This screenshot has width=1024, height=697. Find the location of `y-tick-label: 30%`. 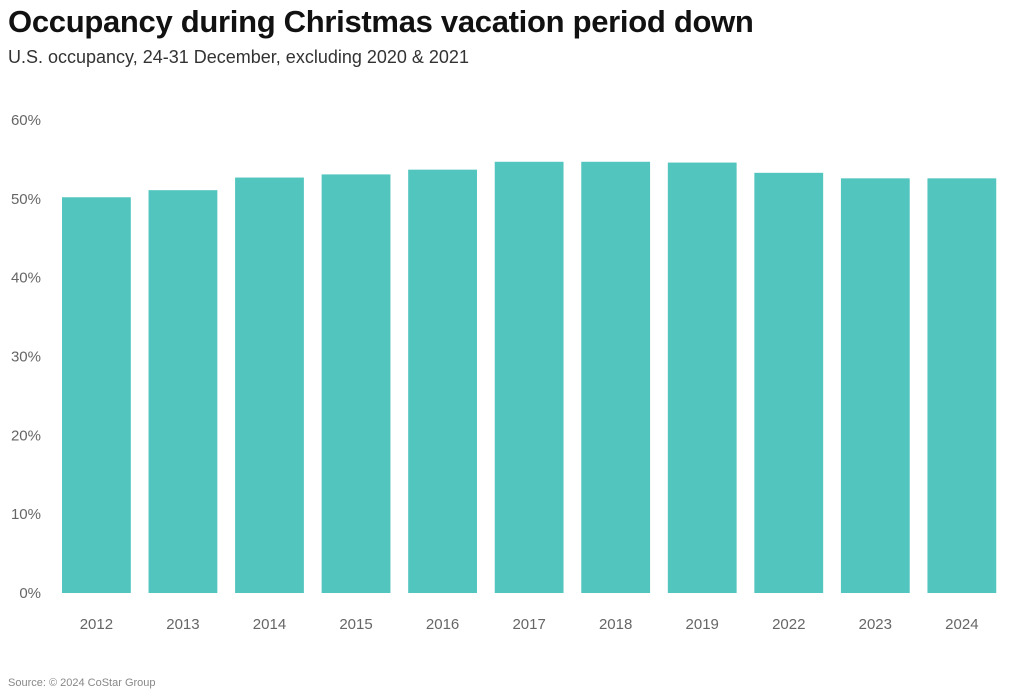

y-tick-label: 30% is located at coordinates (26, 357).